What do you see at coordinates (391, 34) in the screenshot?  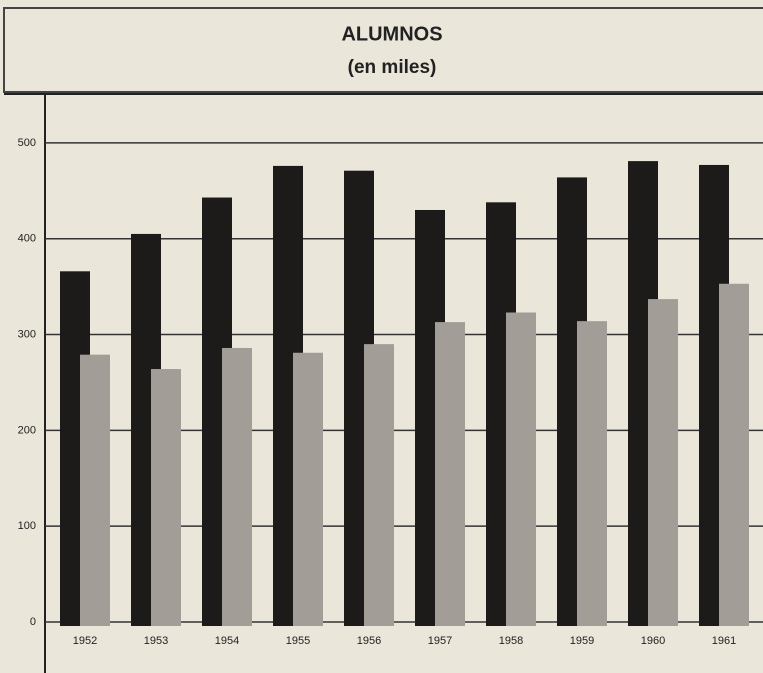 I see `chart-title: ALUMNOS` at bounding box center [391, 34].